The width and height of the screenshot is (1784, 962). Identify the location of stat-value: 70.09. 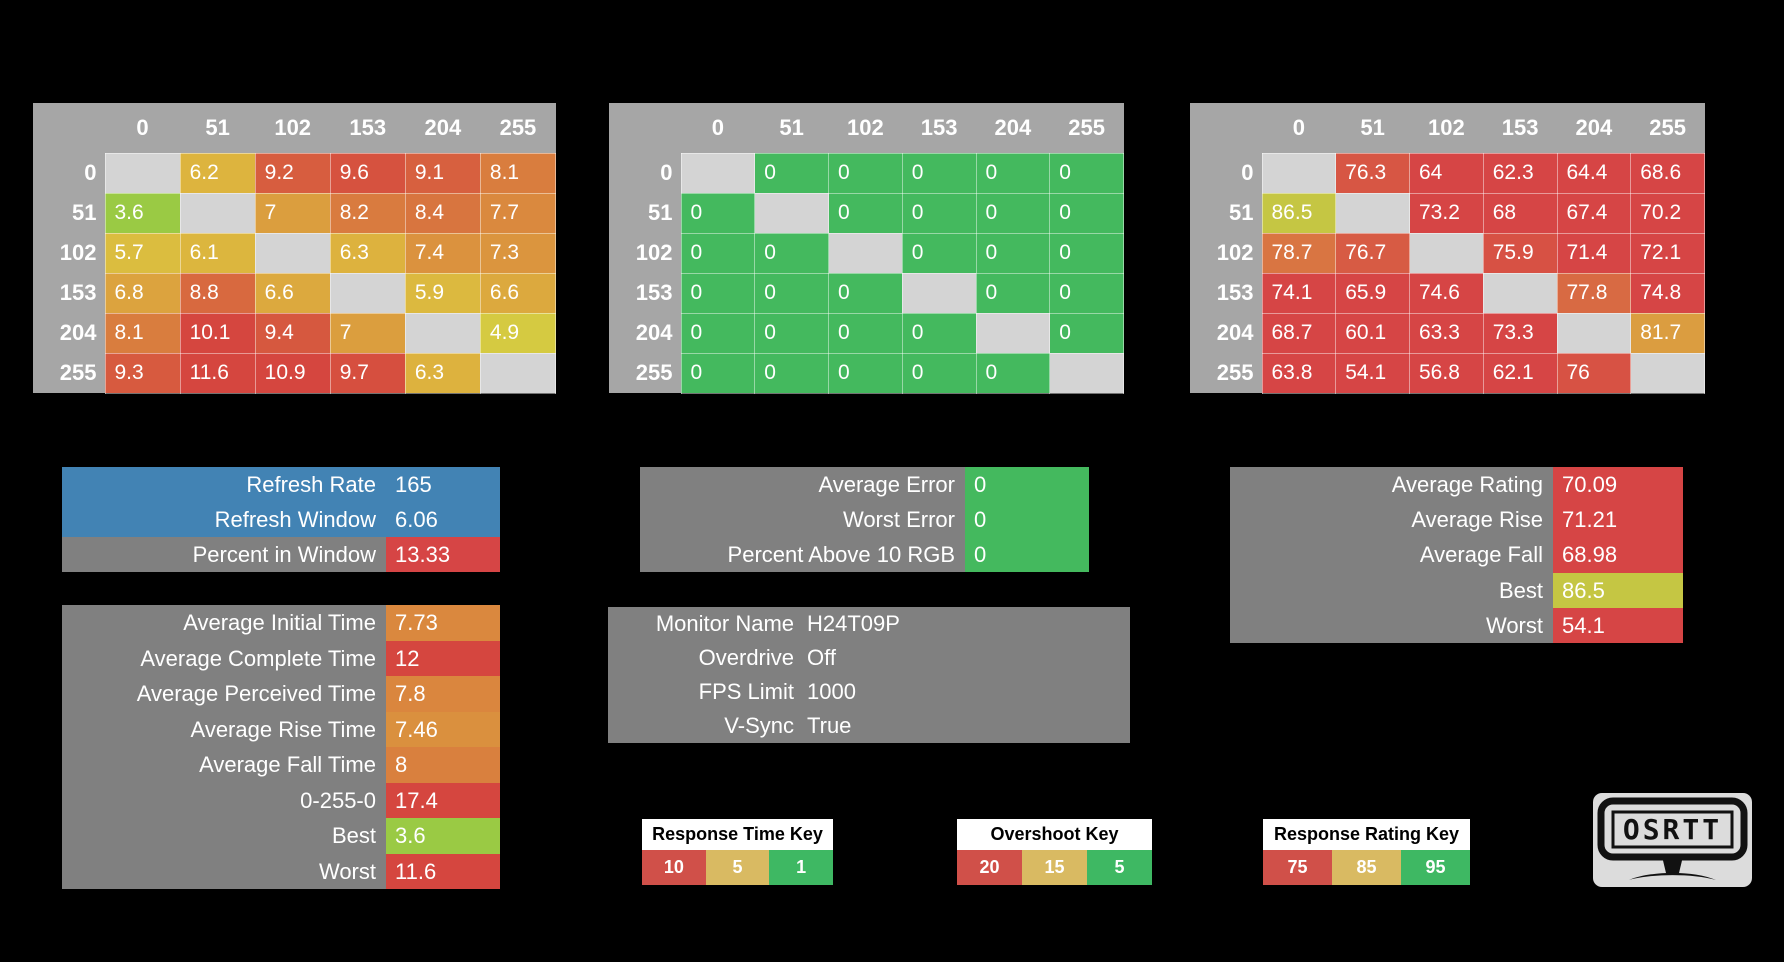
(1618, 485).